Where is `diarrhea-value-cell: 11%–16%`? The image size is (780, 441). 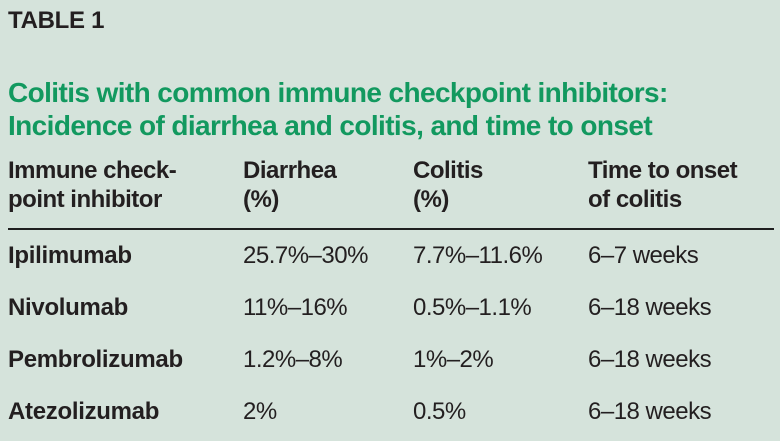
diarrhea-value-cell: 11%–16% is located at coordinates (295, 307).